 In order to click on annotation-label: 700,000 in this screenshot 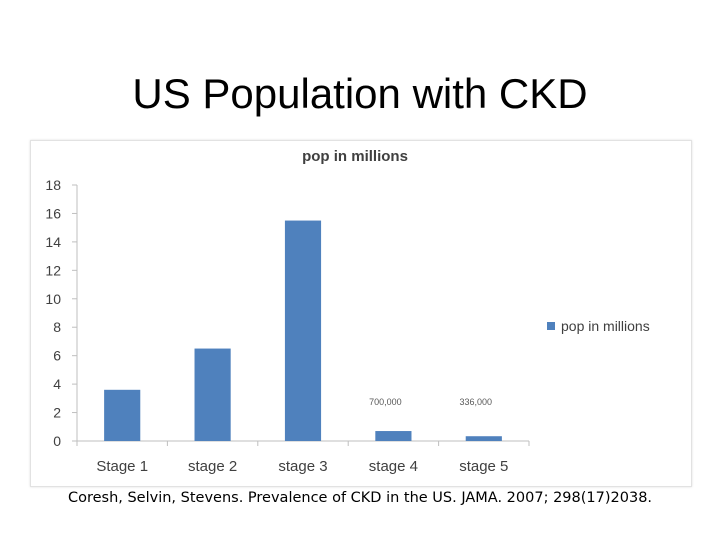, I will do `click(385, 402)`.